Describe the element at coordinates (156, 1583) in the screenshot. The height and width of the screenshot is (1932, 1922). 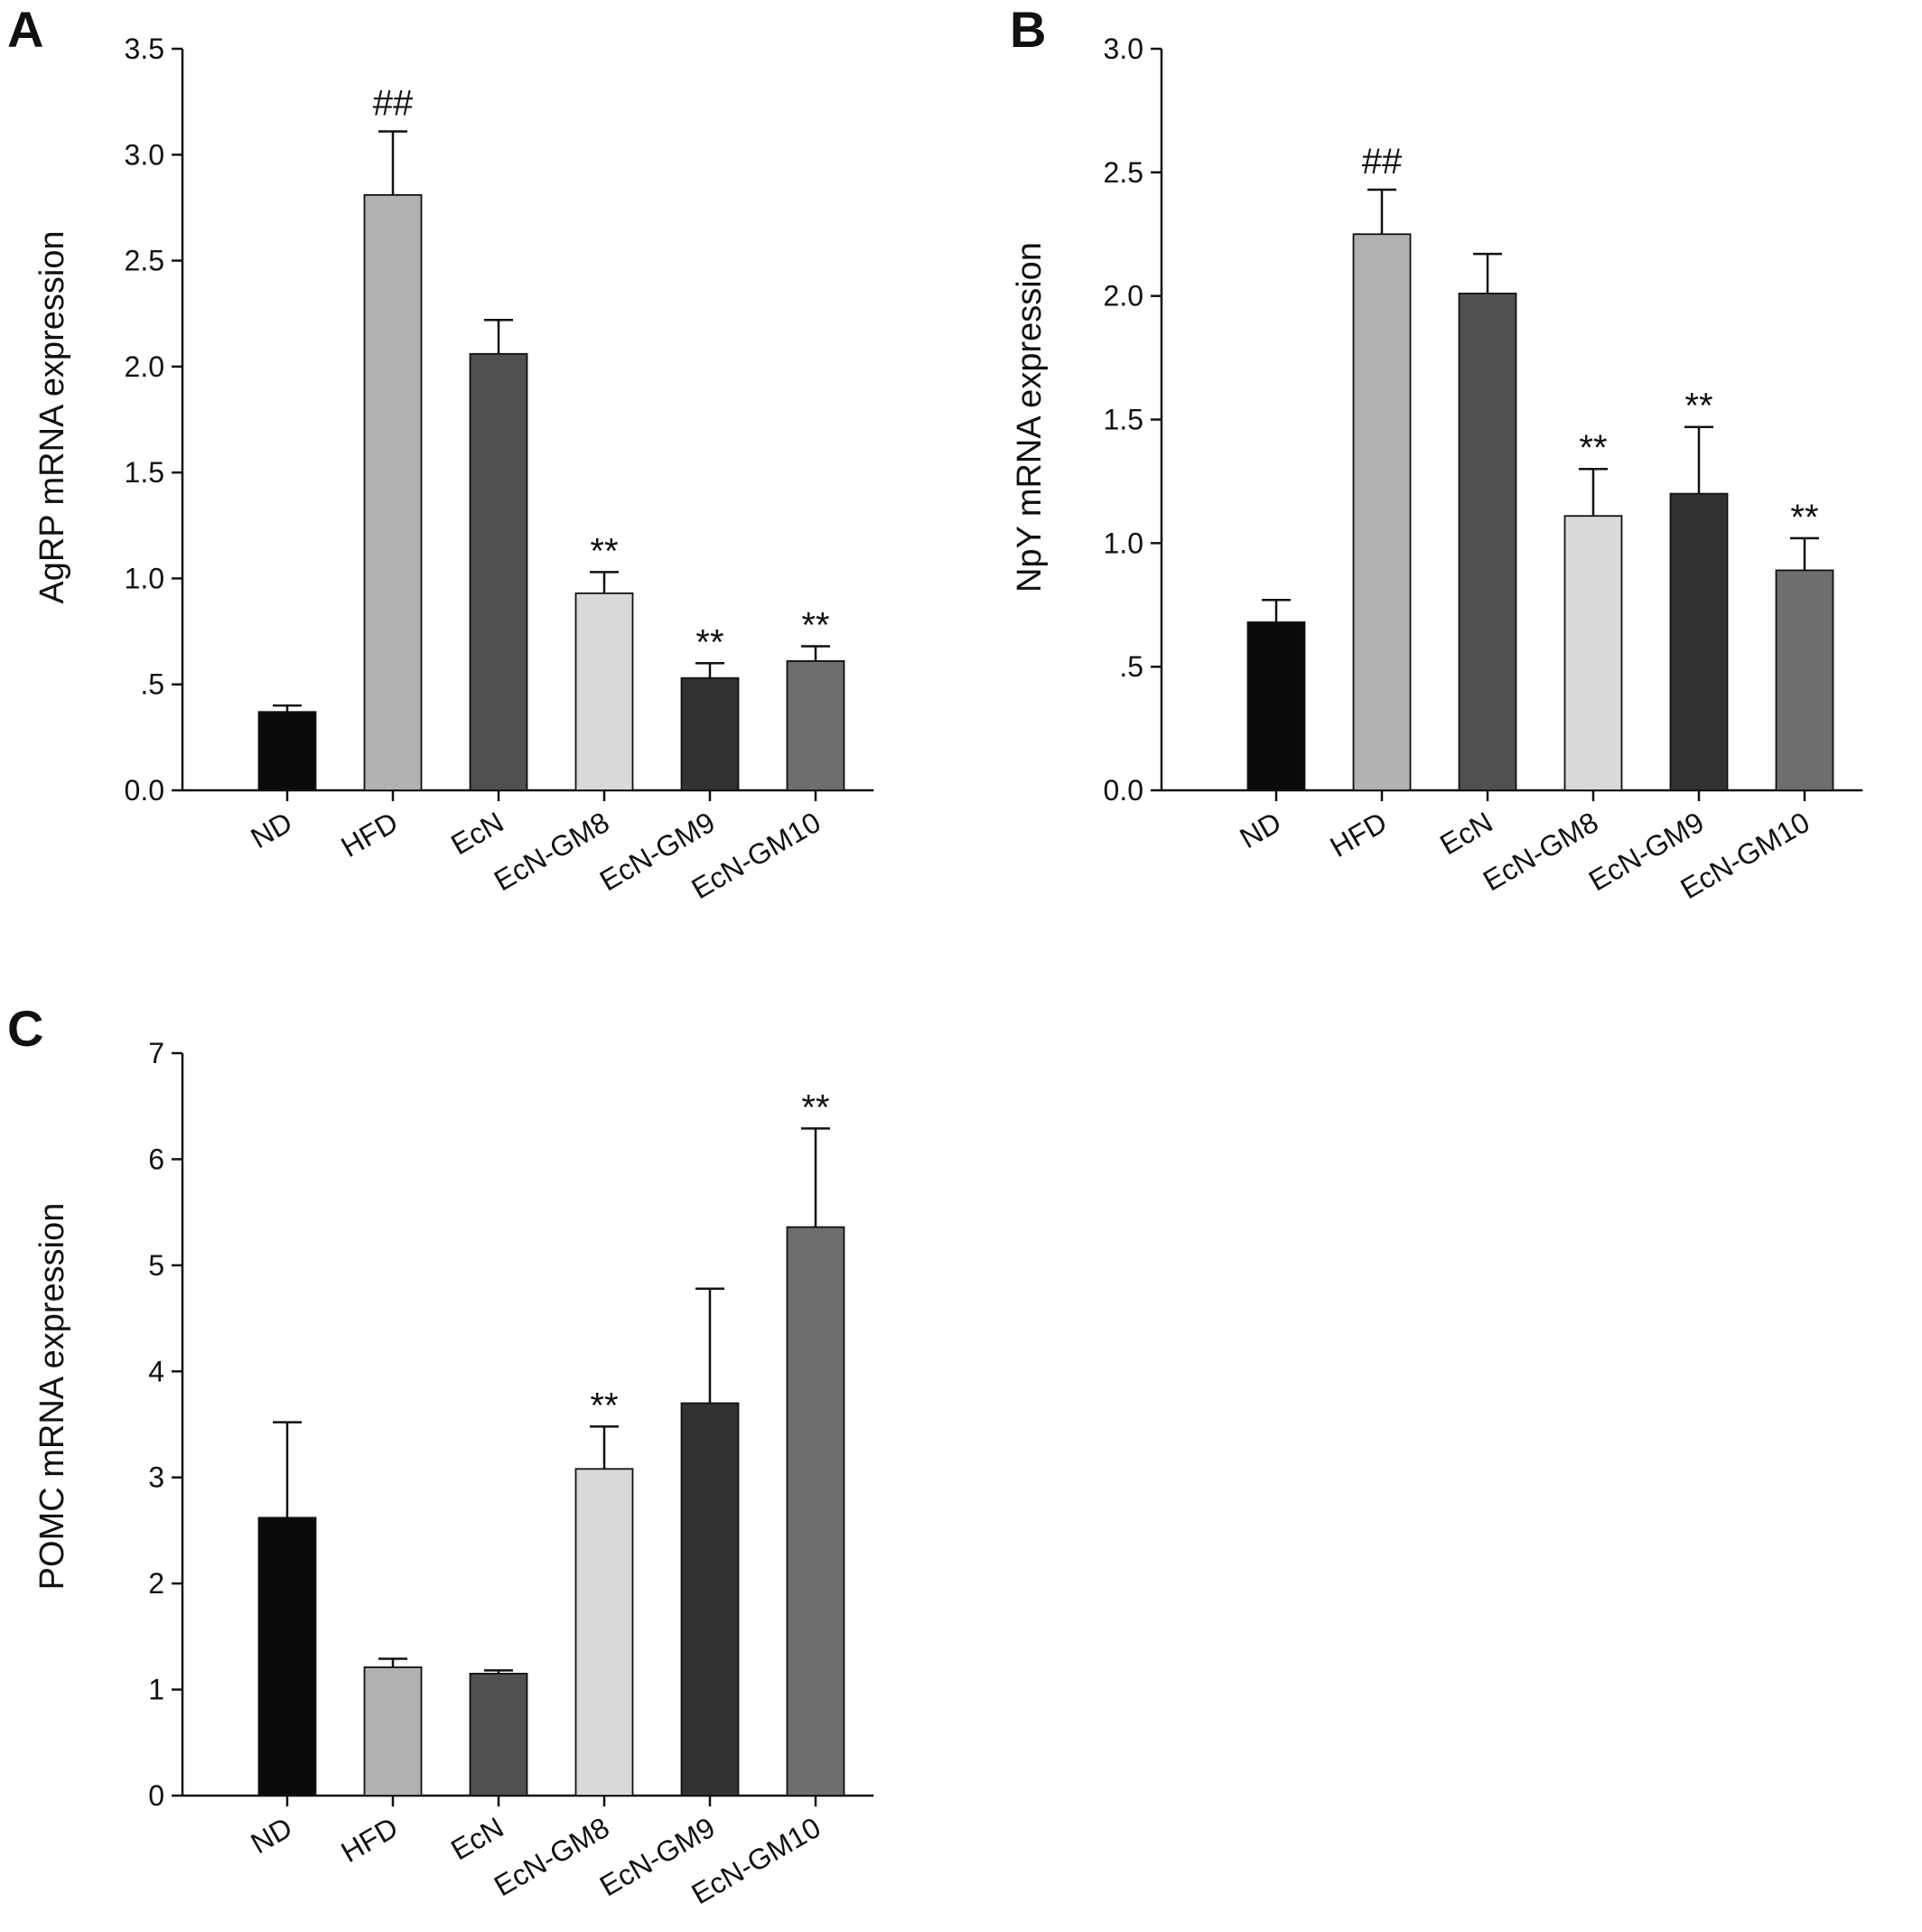
I see `y-tick-label: 2` at that location.